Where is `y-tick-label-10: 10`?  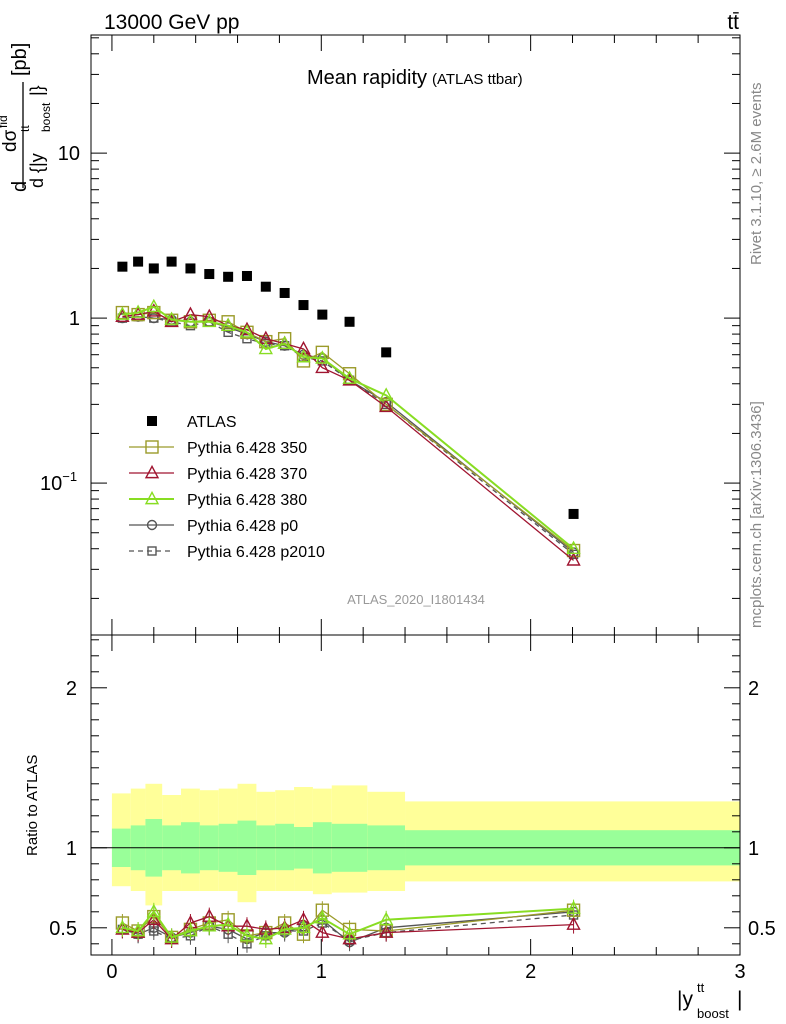
y-tick-label-10: 10 is located at coordinates (69, 154).